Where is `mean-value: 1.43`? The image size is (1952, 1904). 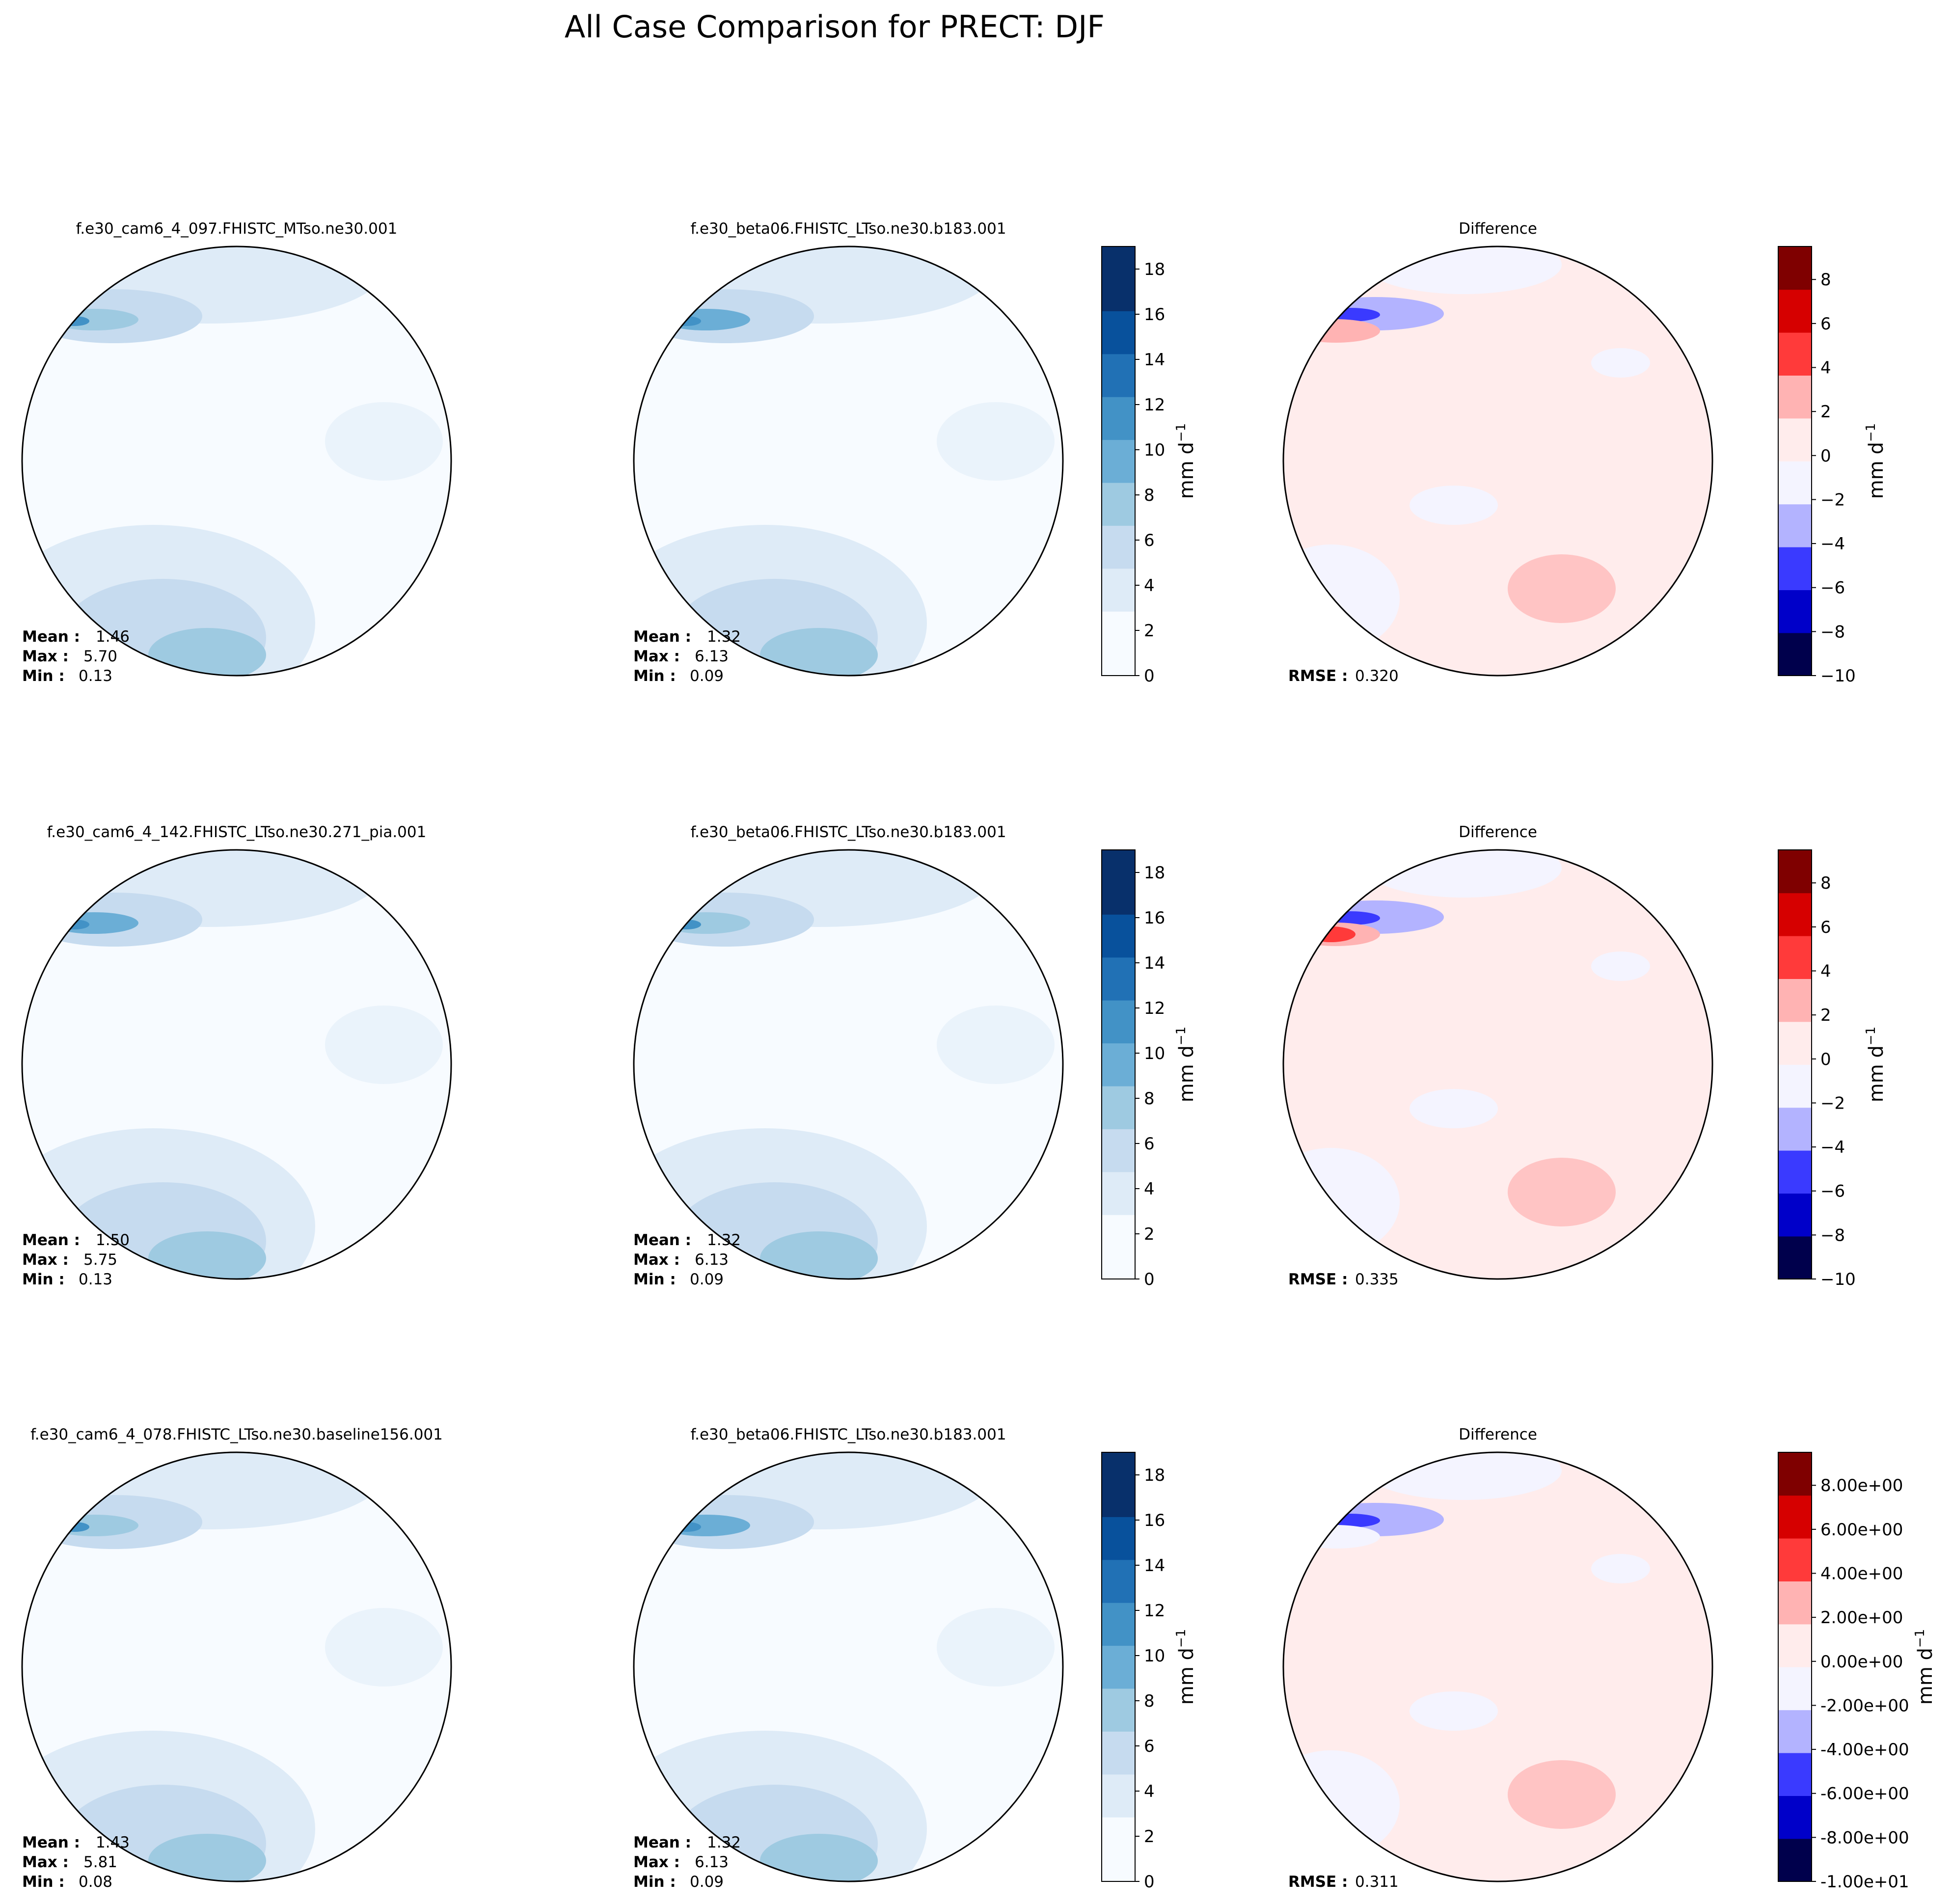
mean-value: 1.43 is located at coordinates (113, 1842).